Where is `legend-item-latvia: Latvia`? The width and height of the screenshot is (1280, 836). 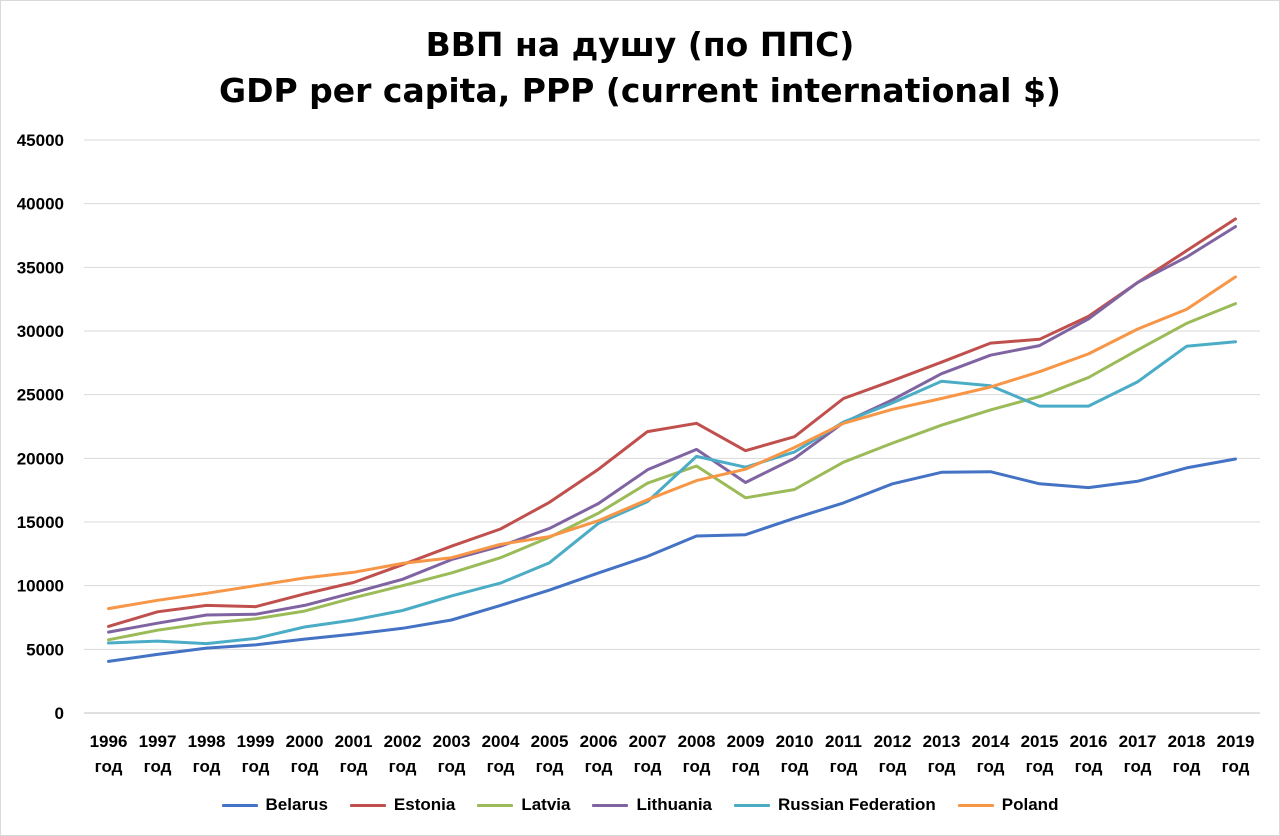 legend-item-latvia: Latvia is located at coordinates (523, 805).